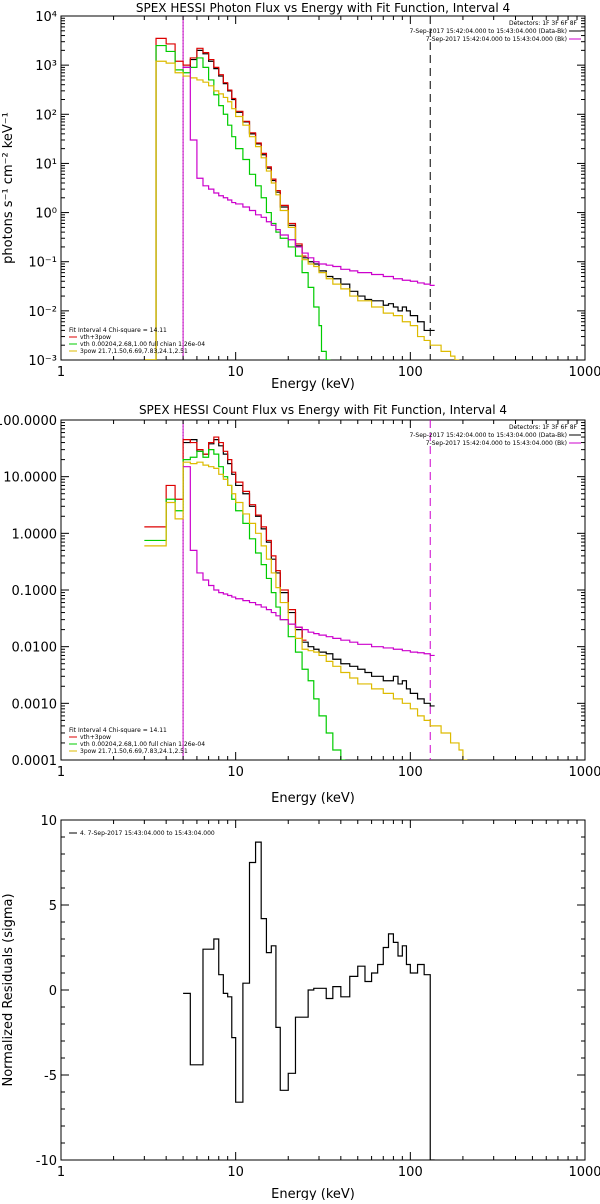 The height and width of the screenshot is (1204, 600). What do you see at coordinates (46, 214) in the screenshot?
I see `y-tick-label: 10⁰` at bounding box center [46, 214].